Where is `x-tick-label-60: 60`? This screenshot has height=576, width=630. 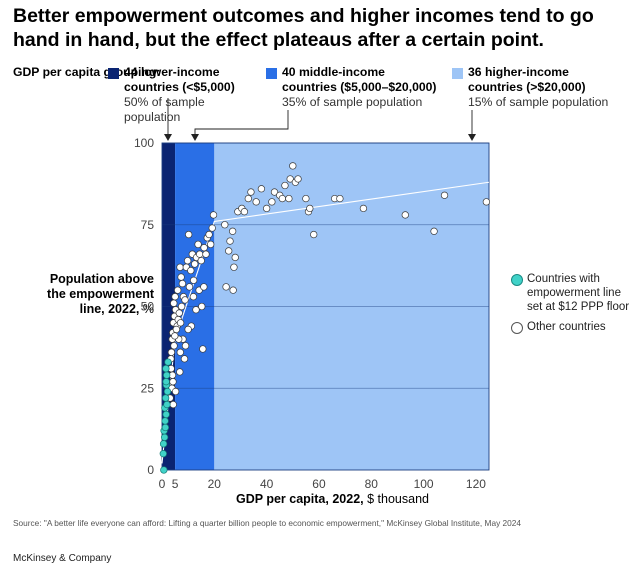 x-tick-label-60: 60 is located at coordinates (319, 484).